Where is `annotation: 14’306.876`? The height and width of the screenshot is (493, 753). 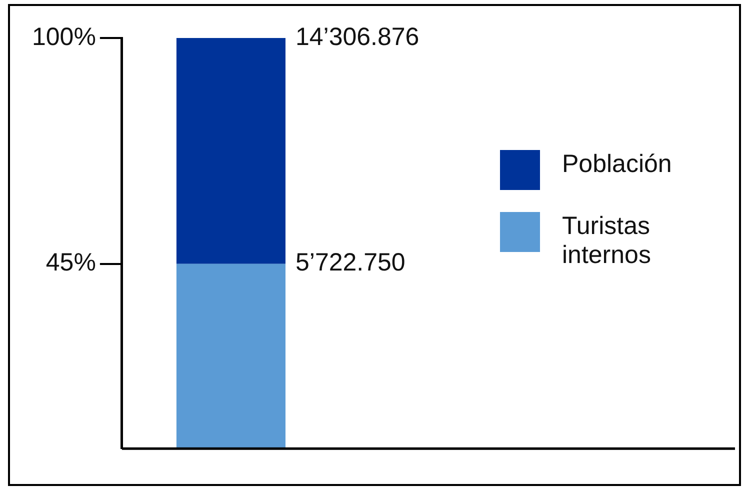
annotation: 14’306.876 is located at coordinates (357, 36).